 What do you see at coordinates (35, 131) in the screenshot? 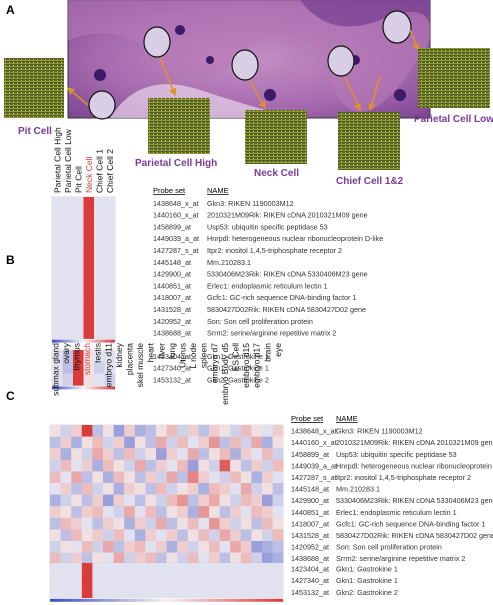
I see `cell-label: Pit Cell` at bounding box center [35, 131].